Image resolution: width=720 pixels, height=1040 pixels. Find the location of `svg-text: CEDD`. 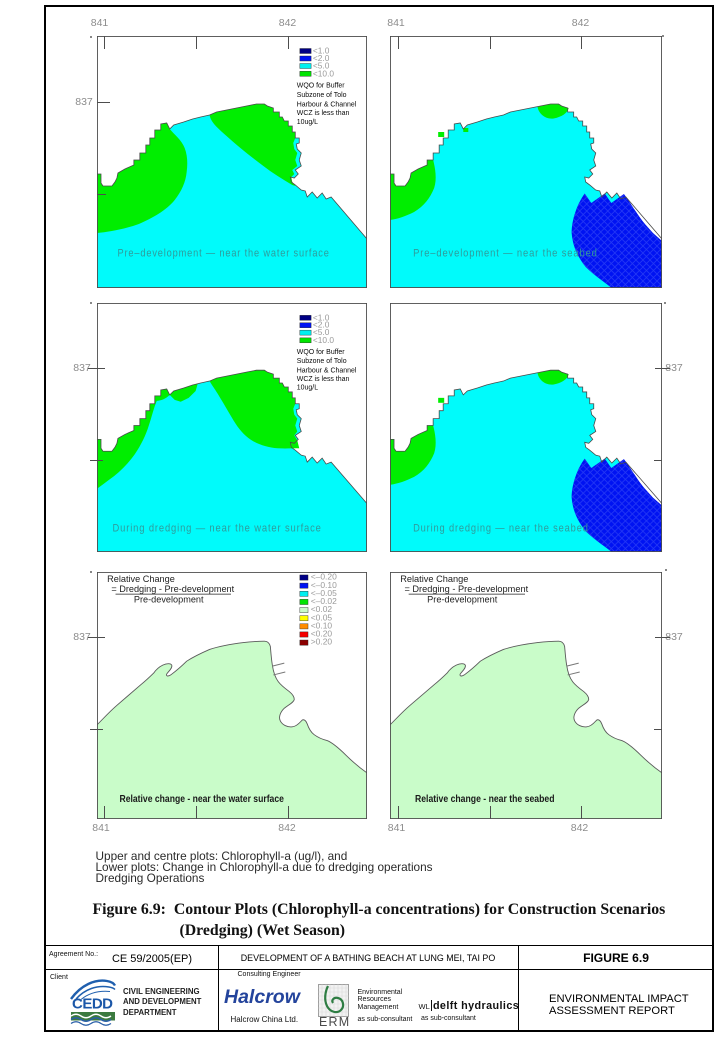

svg-text: CEDD is located at coordinates (92, 1004).